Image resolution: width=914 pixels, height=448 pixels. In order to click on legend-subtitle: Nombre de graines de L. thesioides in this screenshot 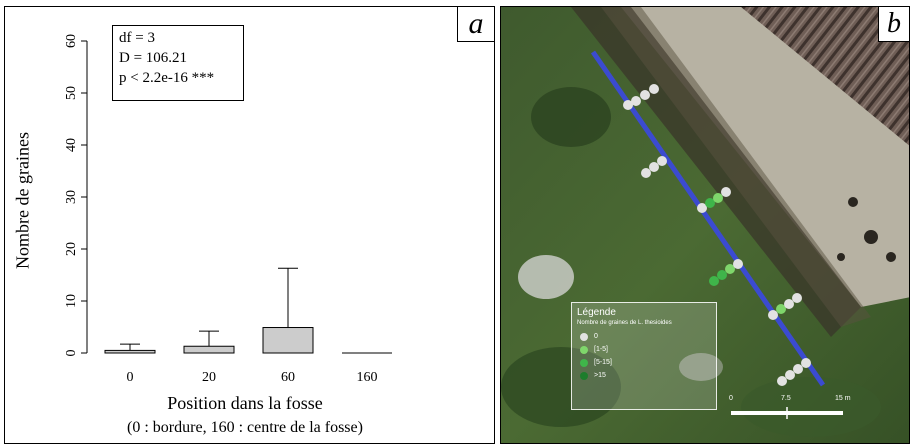, I will do `click(624, 323)`.